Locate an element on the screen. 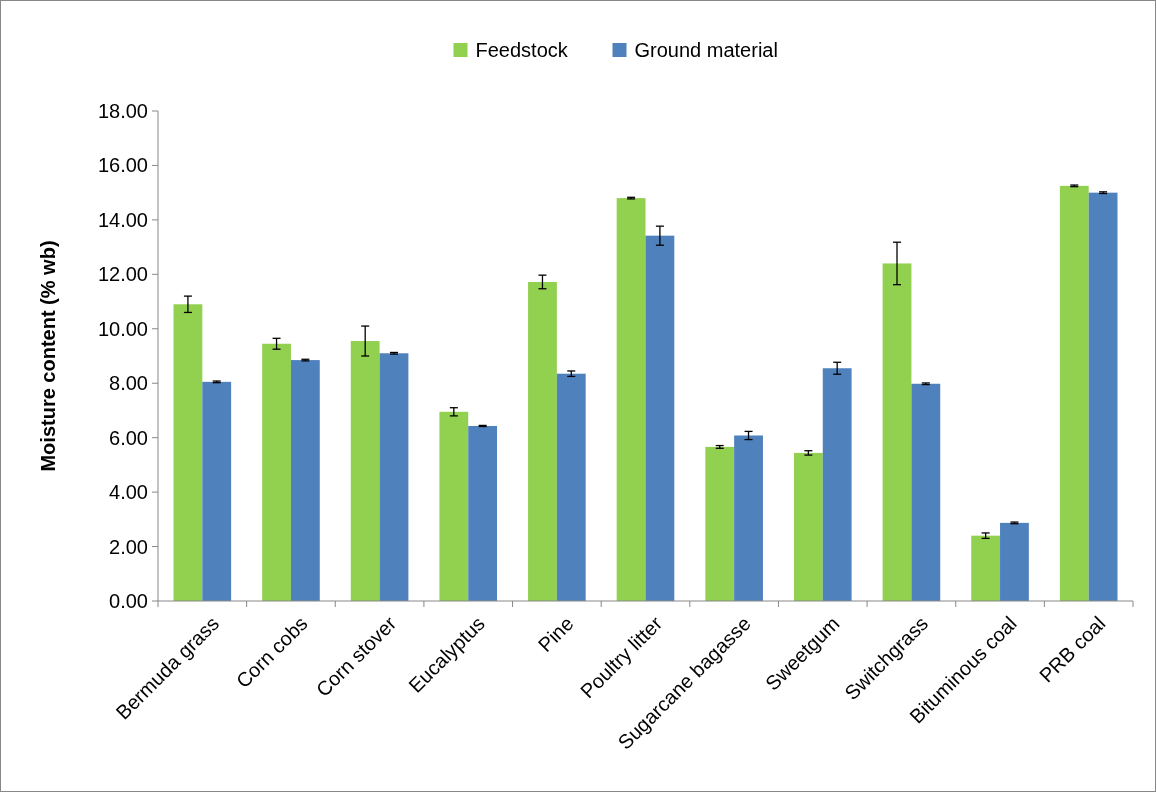 This screenshot has width=1157, height=793. y-tick-label: 4.00 is located at coordinates (128, 492).